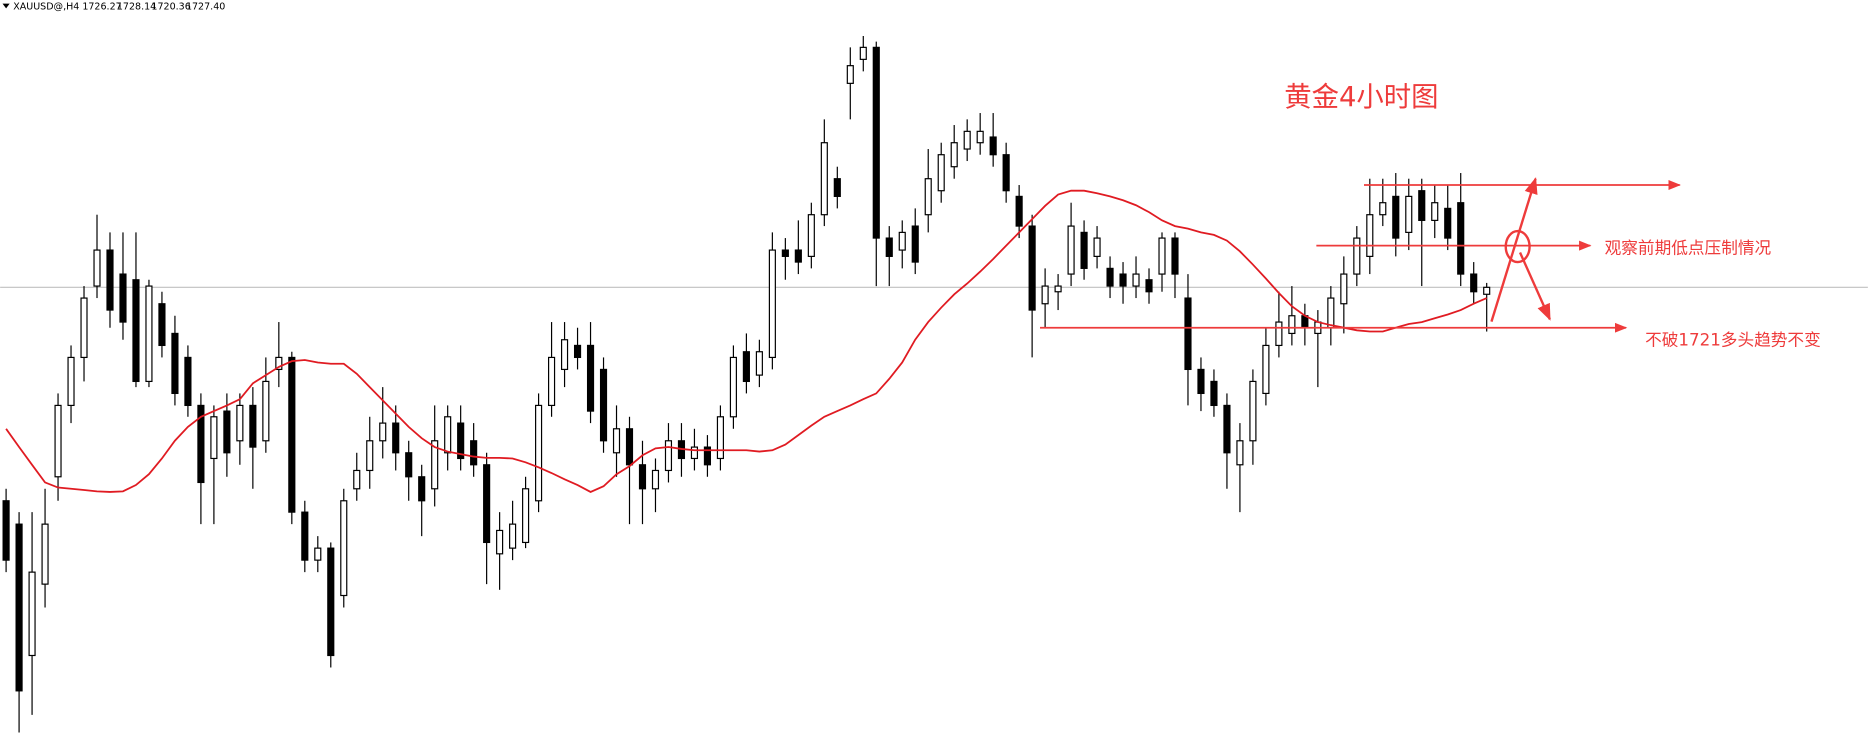  I want to click on arrows, so click(1520, 249).